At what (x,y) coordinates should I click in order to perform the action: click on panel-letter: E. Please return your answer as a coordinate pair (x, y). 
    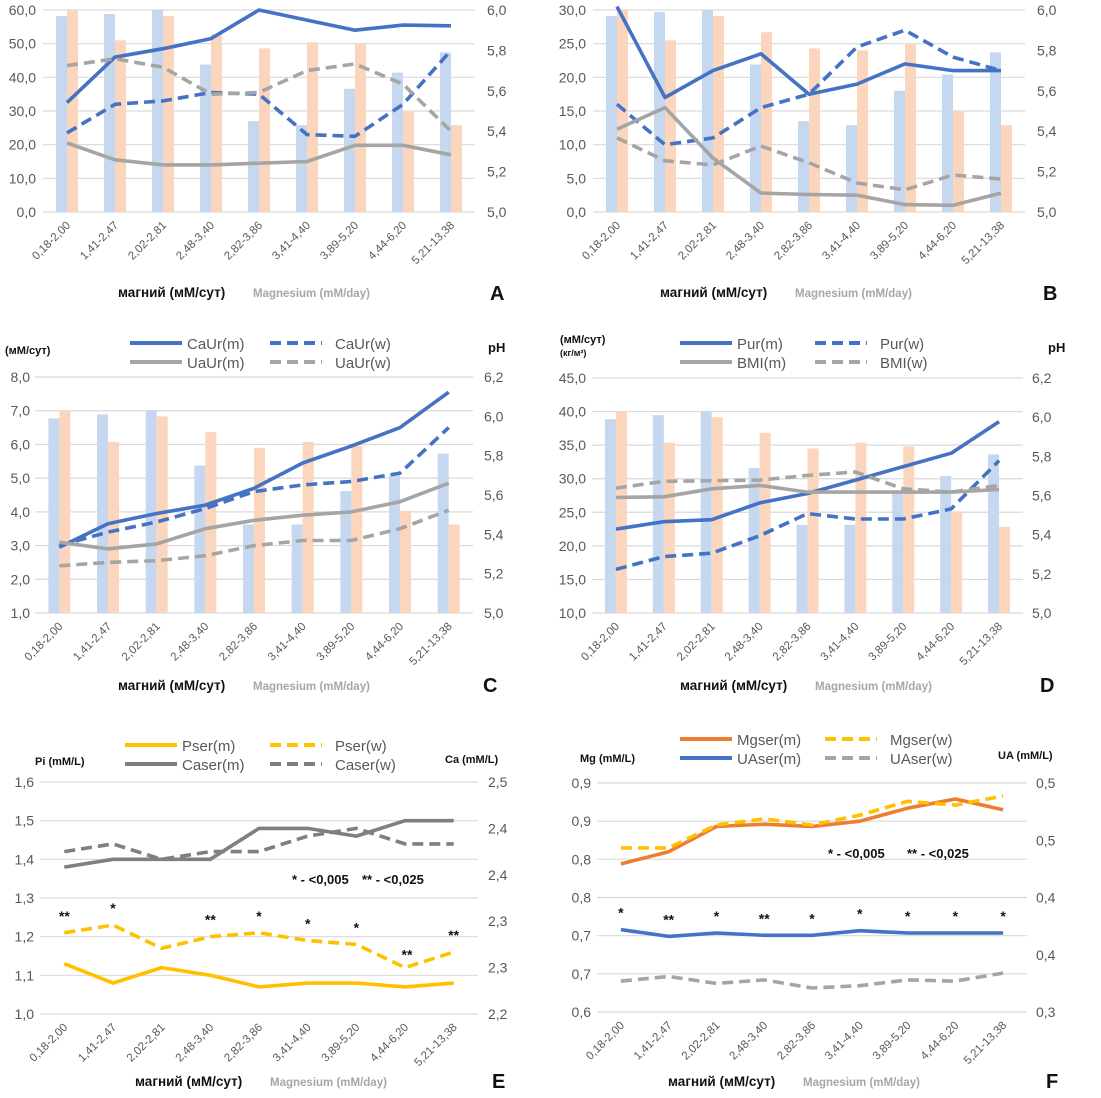
    Looking at the image, I should click on (498, 1082).